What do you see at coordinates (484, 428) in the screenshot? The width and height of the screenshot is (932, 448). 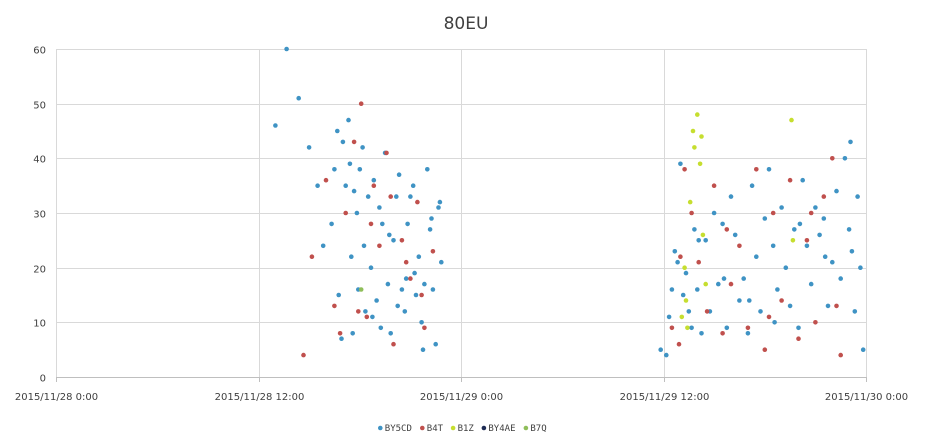 I see `legend-marker-by4ae` at bounding box center [484, 428].